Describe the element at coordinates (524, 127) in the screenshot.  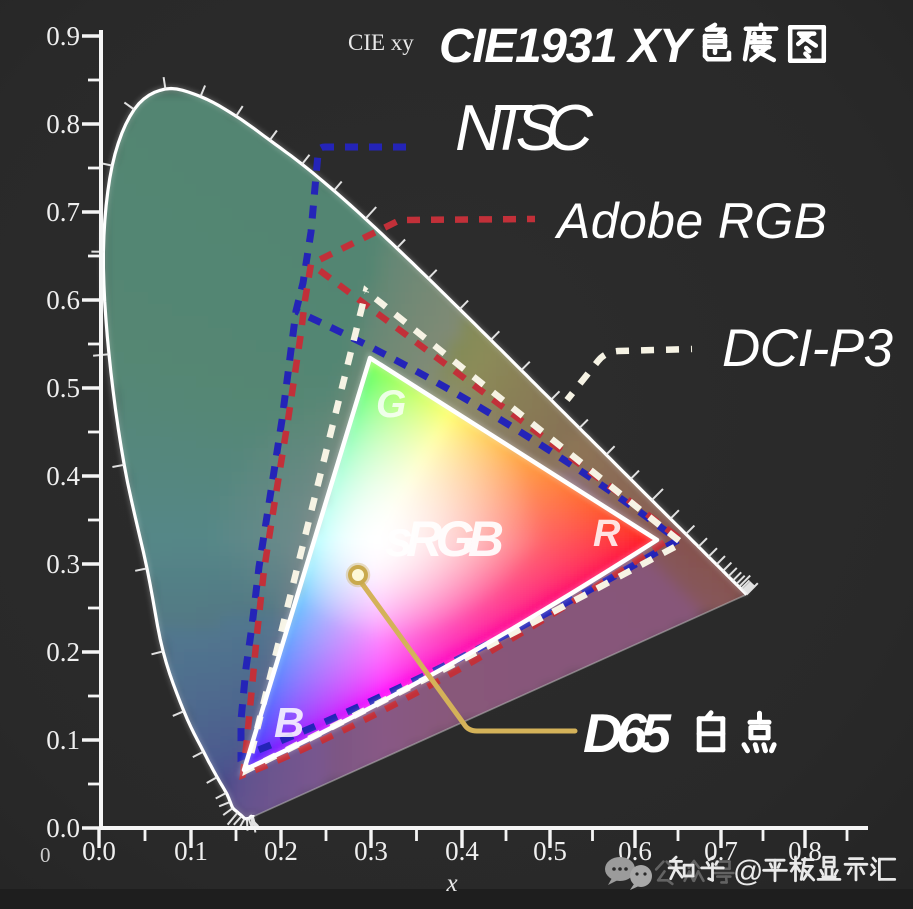
I see `svg-text: NTSC` at that location.